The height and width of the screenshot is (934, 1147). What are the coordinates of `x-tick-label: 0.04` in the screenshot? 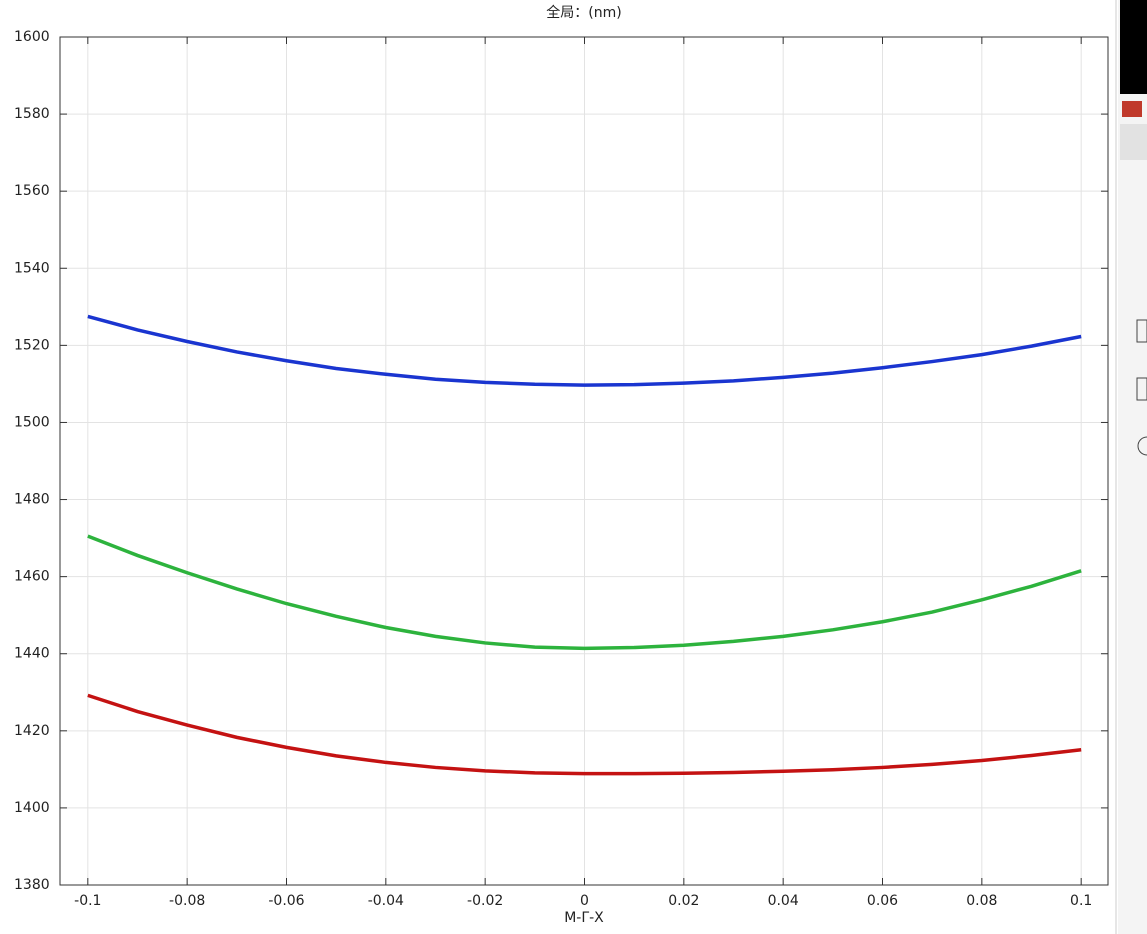 It's located at (783, 901).